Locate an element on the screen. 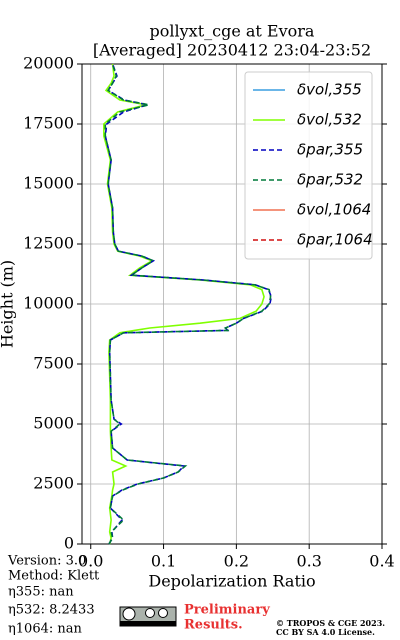 Image resolution: width=400 pixels, height=640 pixels. copyright: © TROPOS & CGE 2023. is located at coordinates (330, 623).